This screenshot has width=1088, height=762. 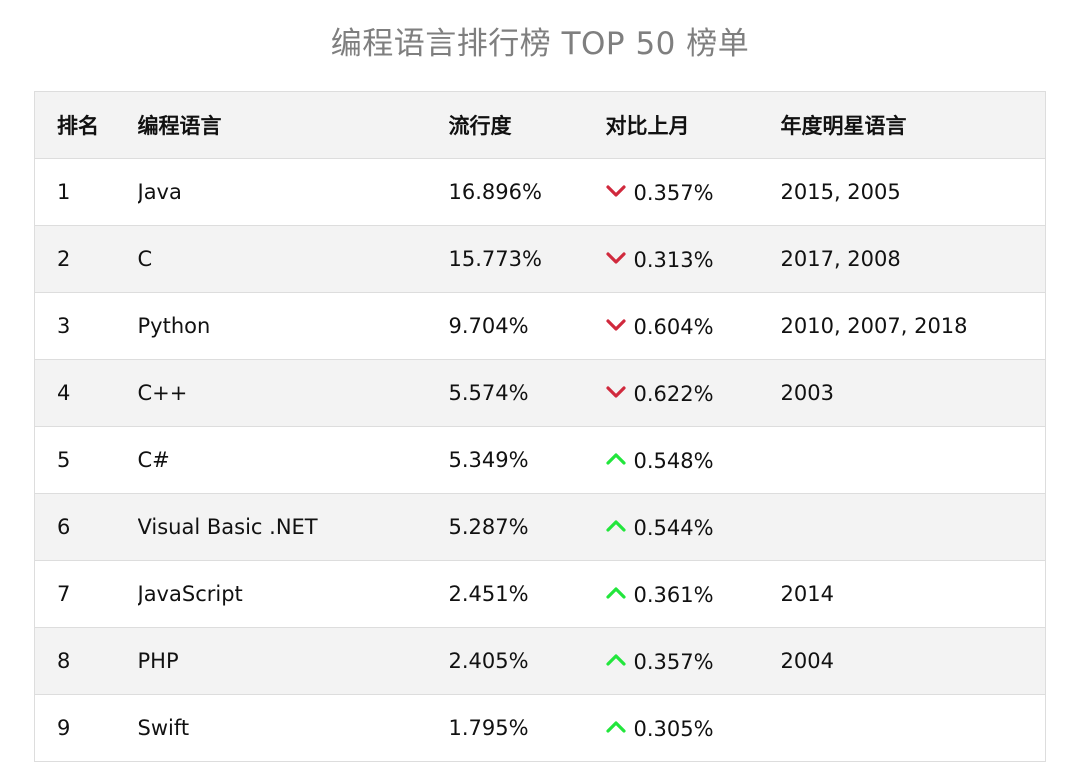 I want to click on header-star-years: 年度明星语言, so click(x=913, y=125).